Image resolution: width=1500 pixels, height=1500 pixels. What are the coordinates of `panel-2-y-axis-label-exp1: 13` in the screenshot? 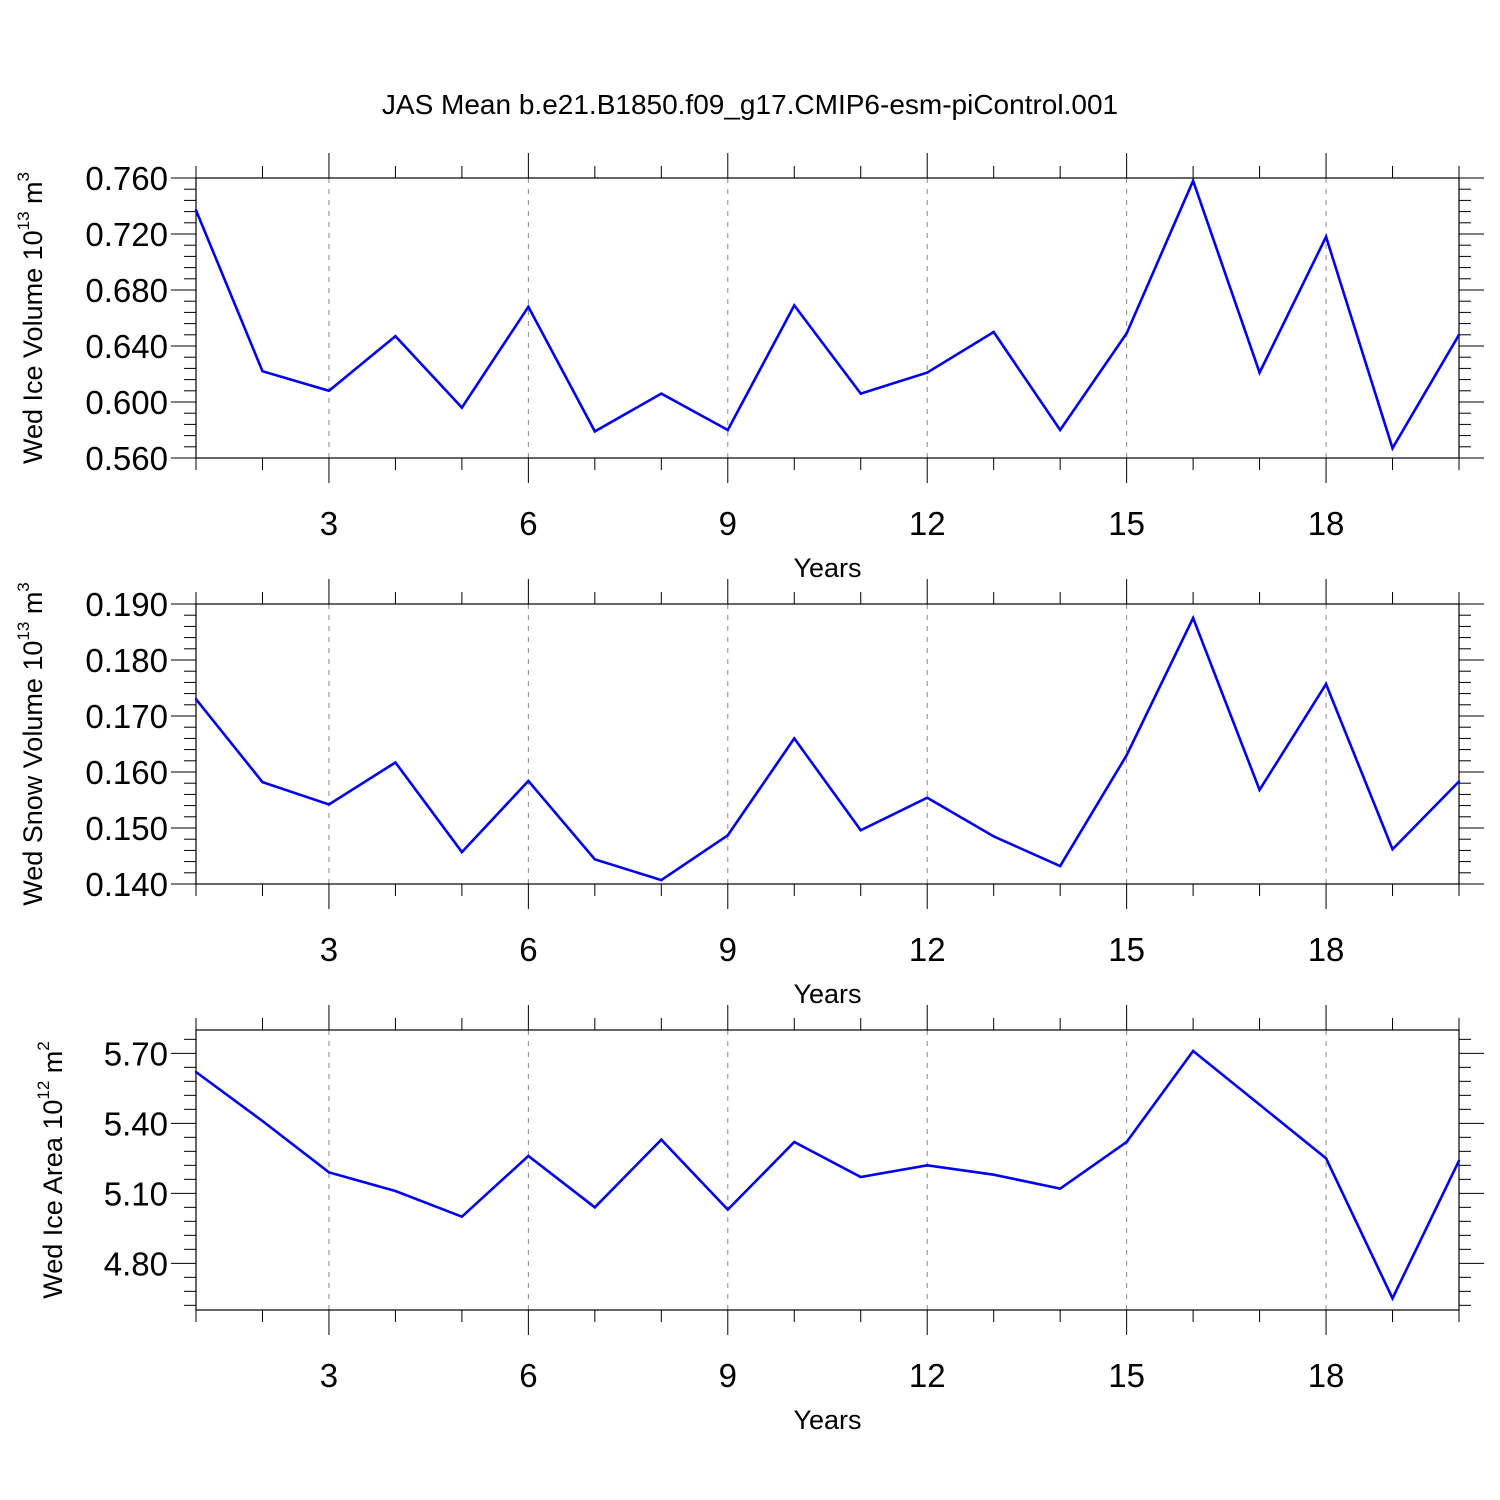 It's located at (23, 631).